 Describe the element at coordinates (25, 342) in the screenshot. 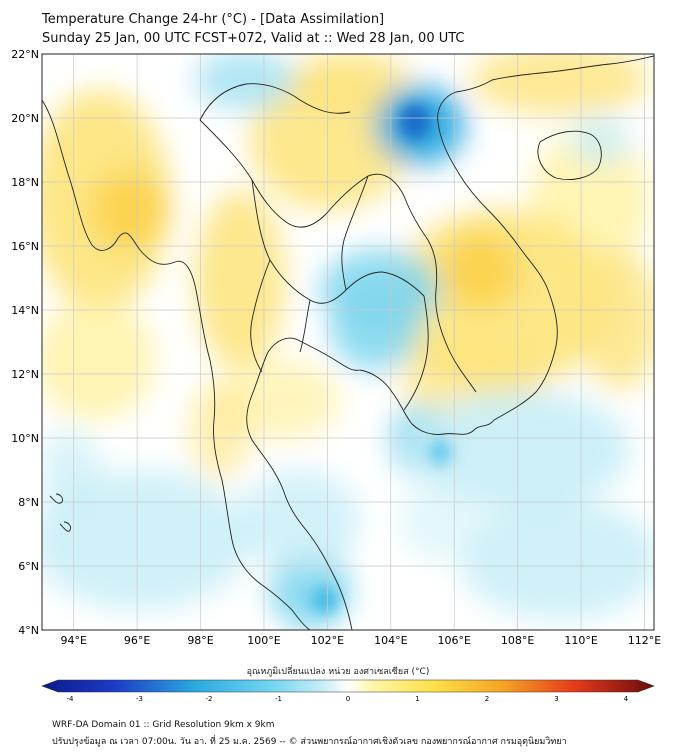

I see `latitude-labels: 4°N 6°N 8°N 10°N 12°N 14°N 16°N 18°N 20°N 22°N` at that location.